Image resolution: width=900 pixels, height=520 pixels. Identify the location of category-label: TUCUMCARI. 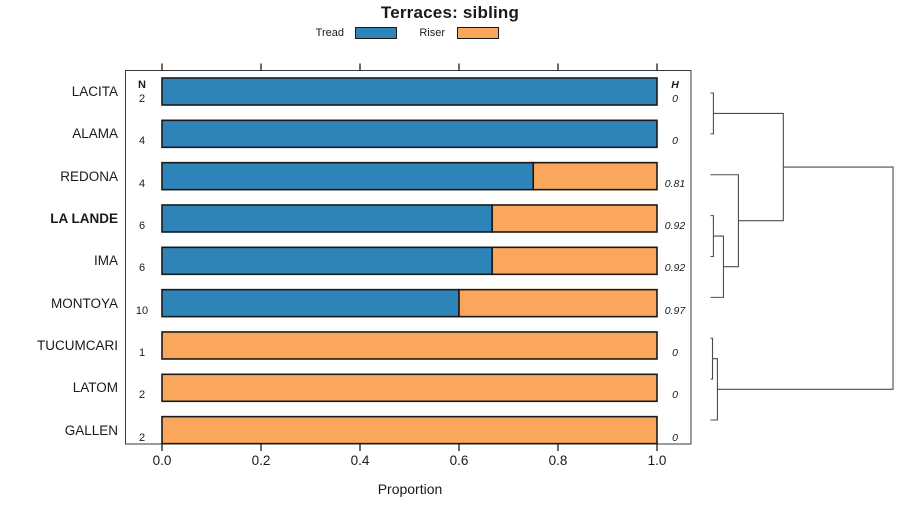
(77, 345).